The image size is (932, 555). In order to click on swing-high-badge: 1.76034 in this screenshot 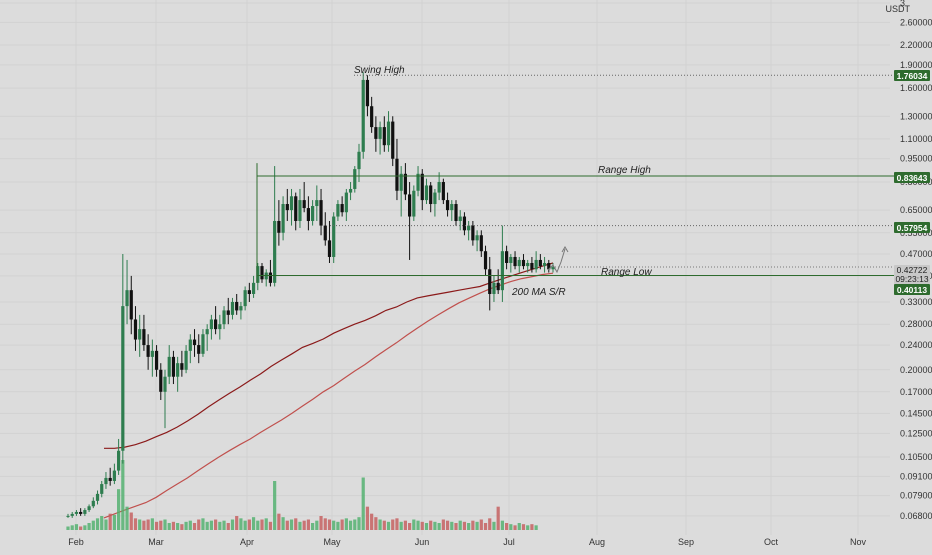, I will do `click(912, 75)`.